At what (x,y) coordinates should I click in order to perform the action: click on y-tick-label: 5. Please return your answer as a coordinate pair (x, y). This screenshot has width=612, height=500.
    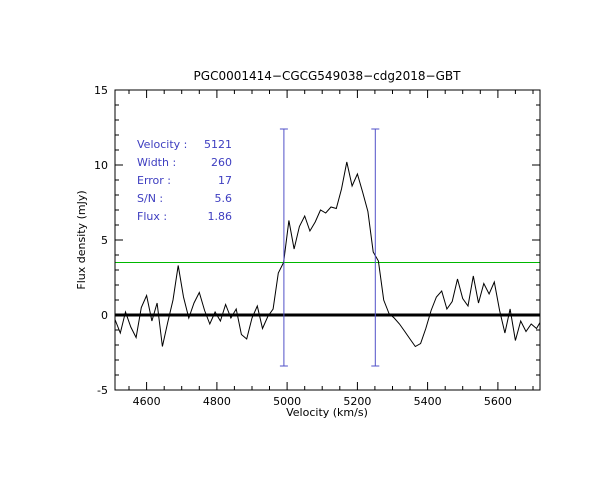
    Looking at the image, I should click on (104, 240).